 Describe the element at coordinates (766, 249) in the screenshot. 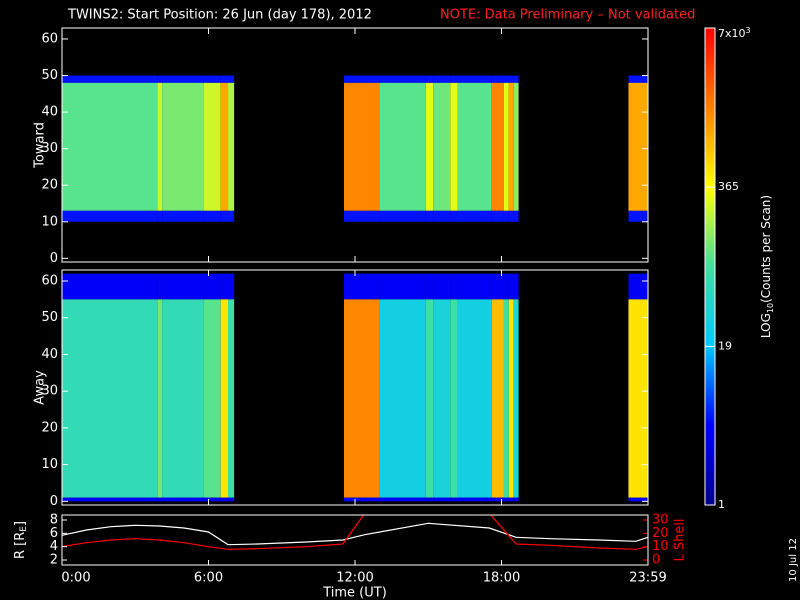

I see `colorbar-label-part: (Counts per Scan)` at that location.